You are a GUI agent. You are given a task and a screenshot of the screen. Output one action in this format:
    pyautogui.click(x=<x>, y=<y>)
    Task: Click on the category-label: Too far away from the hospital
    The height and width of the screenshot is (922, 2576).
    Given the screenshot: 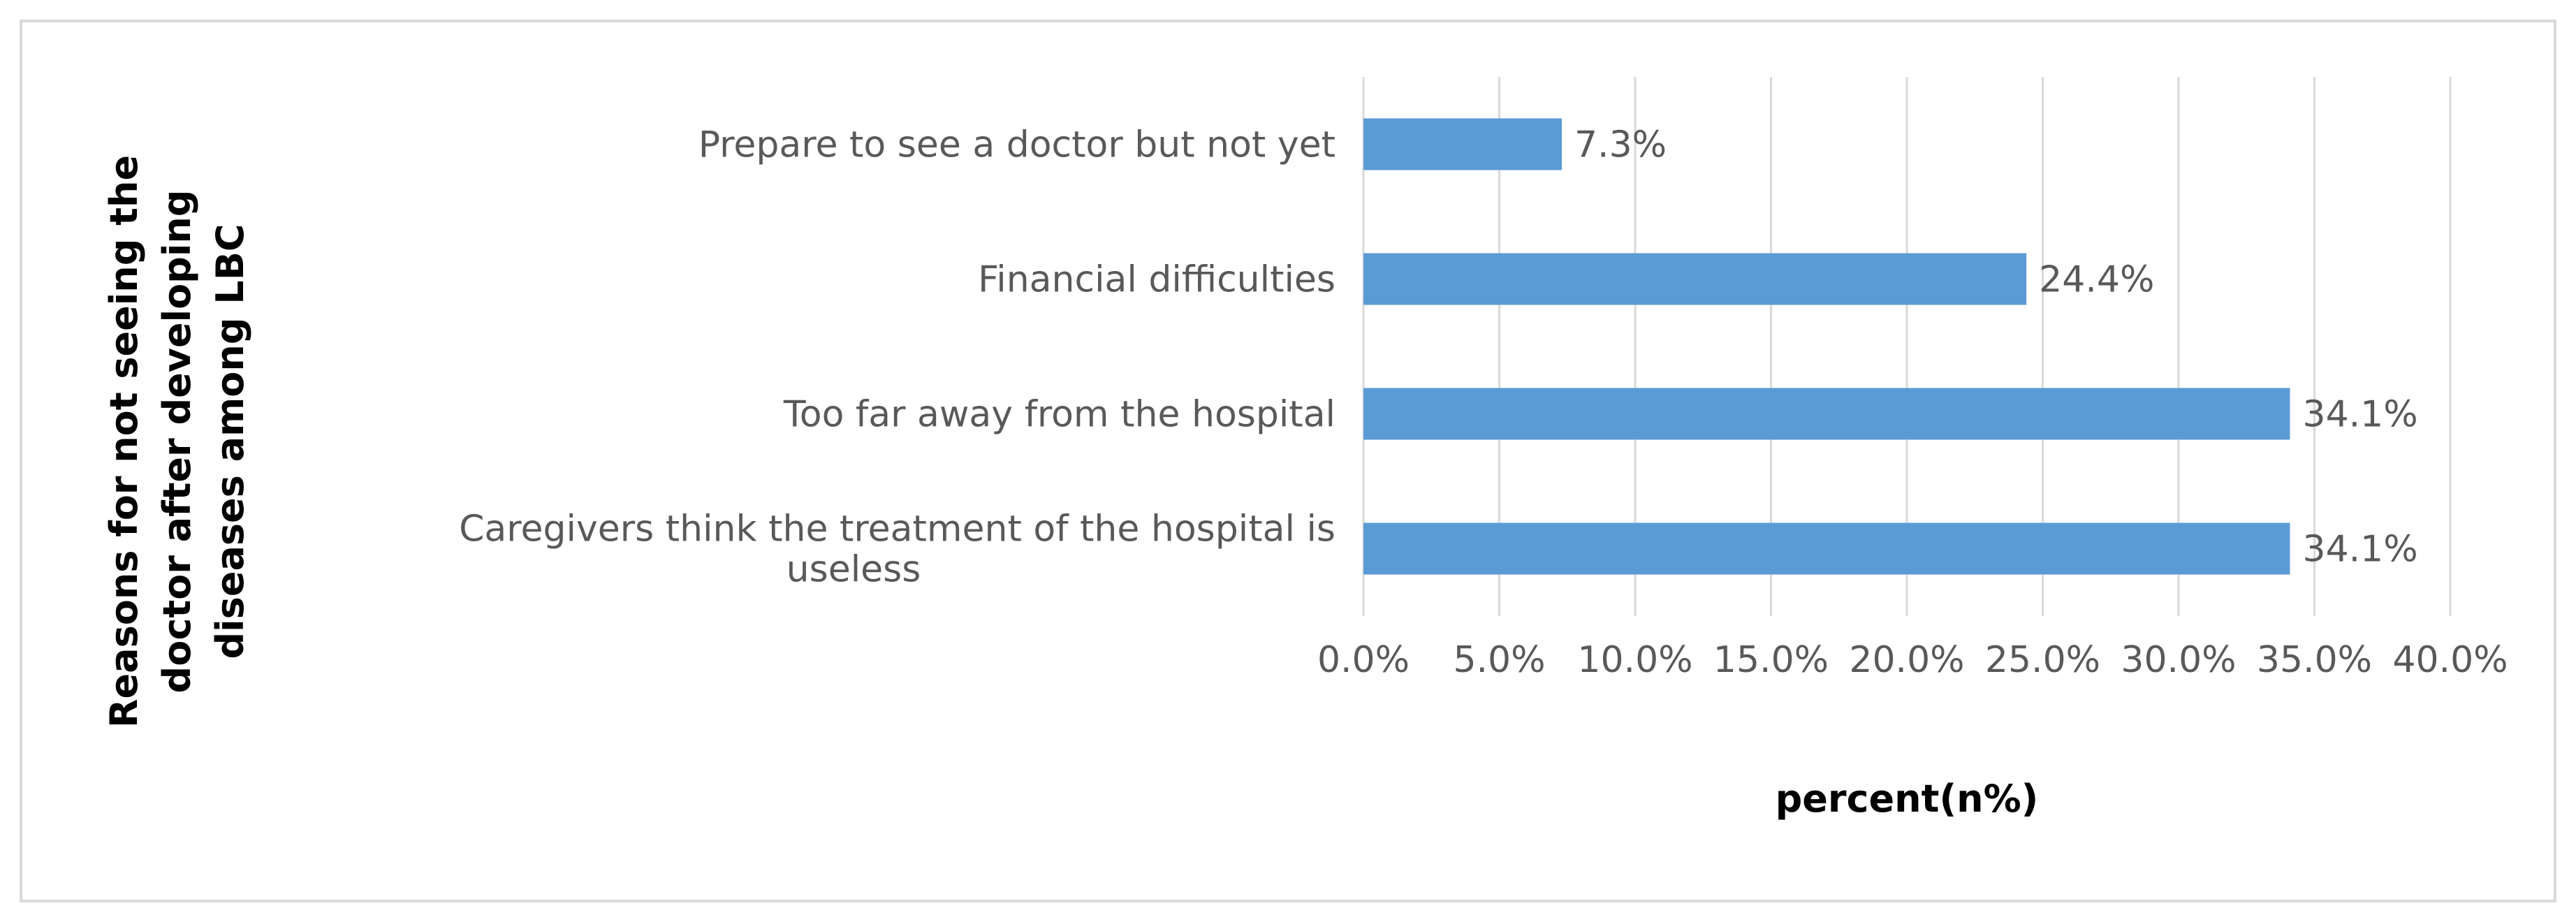 What is the action you would take?
    pyautogui.click(x=1059, y=415)
    